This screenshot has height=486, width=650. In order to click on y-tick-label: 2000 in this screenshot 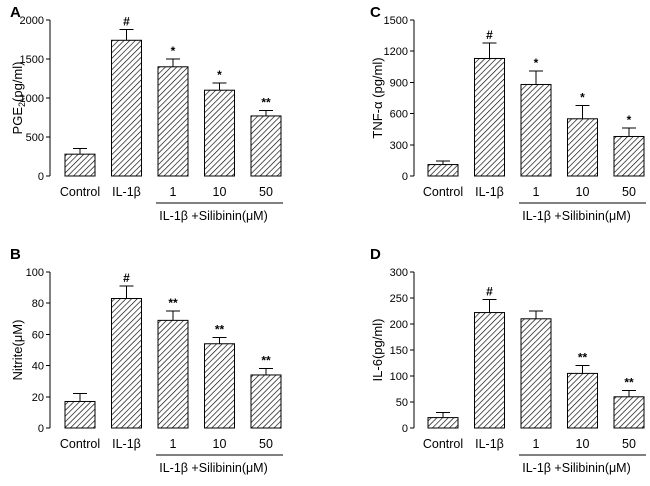, I will do `click(32, 21)`.